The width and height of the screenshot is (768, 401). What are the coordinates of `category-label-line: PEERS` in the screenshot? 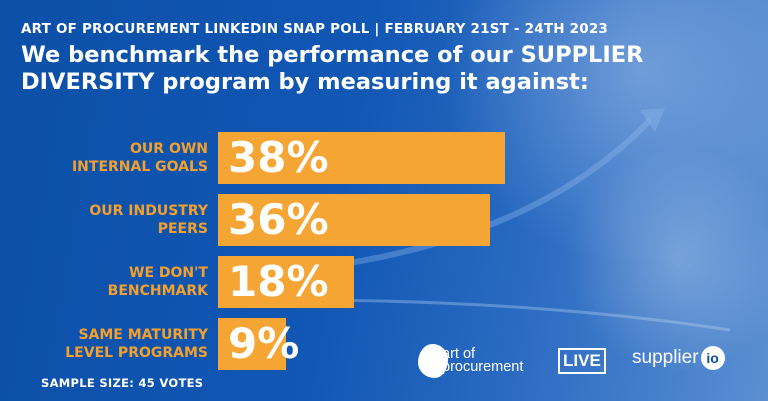 It's located at (182, 229).